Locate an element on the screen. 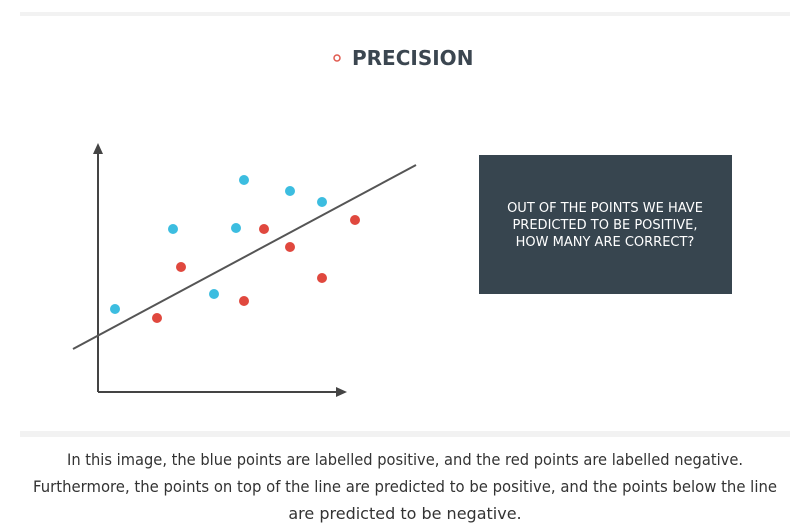 The image size is (810, 529). positive-points is located at coordinates (218, 244).